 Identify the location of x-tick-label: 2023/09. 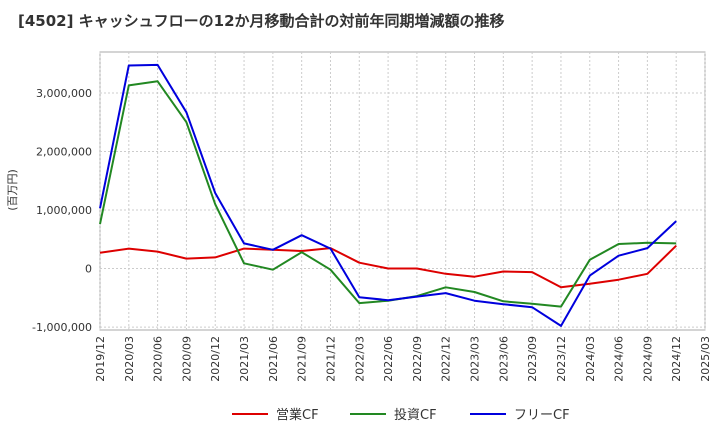
(532, 359).